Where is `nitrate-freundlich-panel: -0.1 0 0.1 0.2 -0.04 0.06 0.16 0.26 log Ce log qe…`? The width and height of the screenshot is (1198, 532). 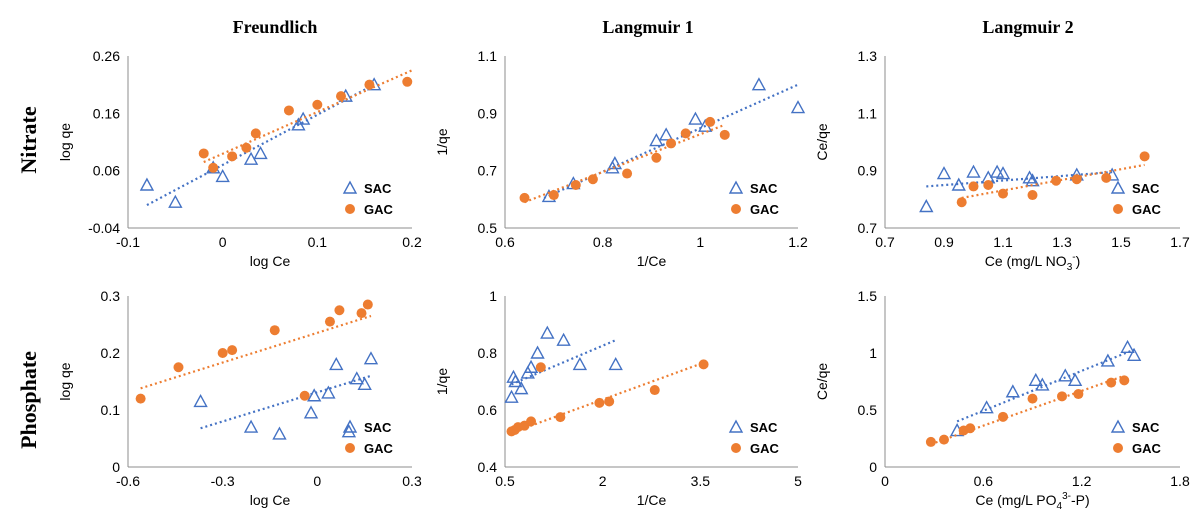
nitrate-freundlich-panel: -0.1 0 0.1 0.2 -0.04 0.06 0.16 0.26 log Ce log qe… is located at coordinates (239, 158).